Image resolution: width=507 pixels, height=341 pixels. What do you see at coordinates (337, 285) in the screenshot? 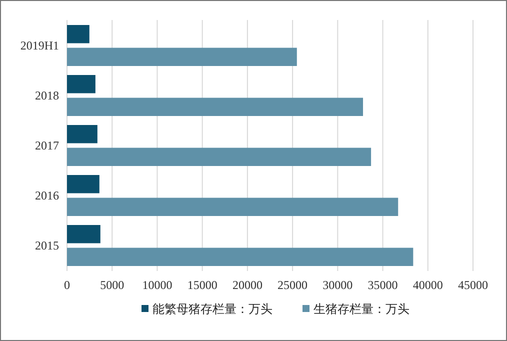
I see `x-tick-label: 30000` at bounding box center [337, 285].